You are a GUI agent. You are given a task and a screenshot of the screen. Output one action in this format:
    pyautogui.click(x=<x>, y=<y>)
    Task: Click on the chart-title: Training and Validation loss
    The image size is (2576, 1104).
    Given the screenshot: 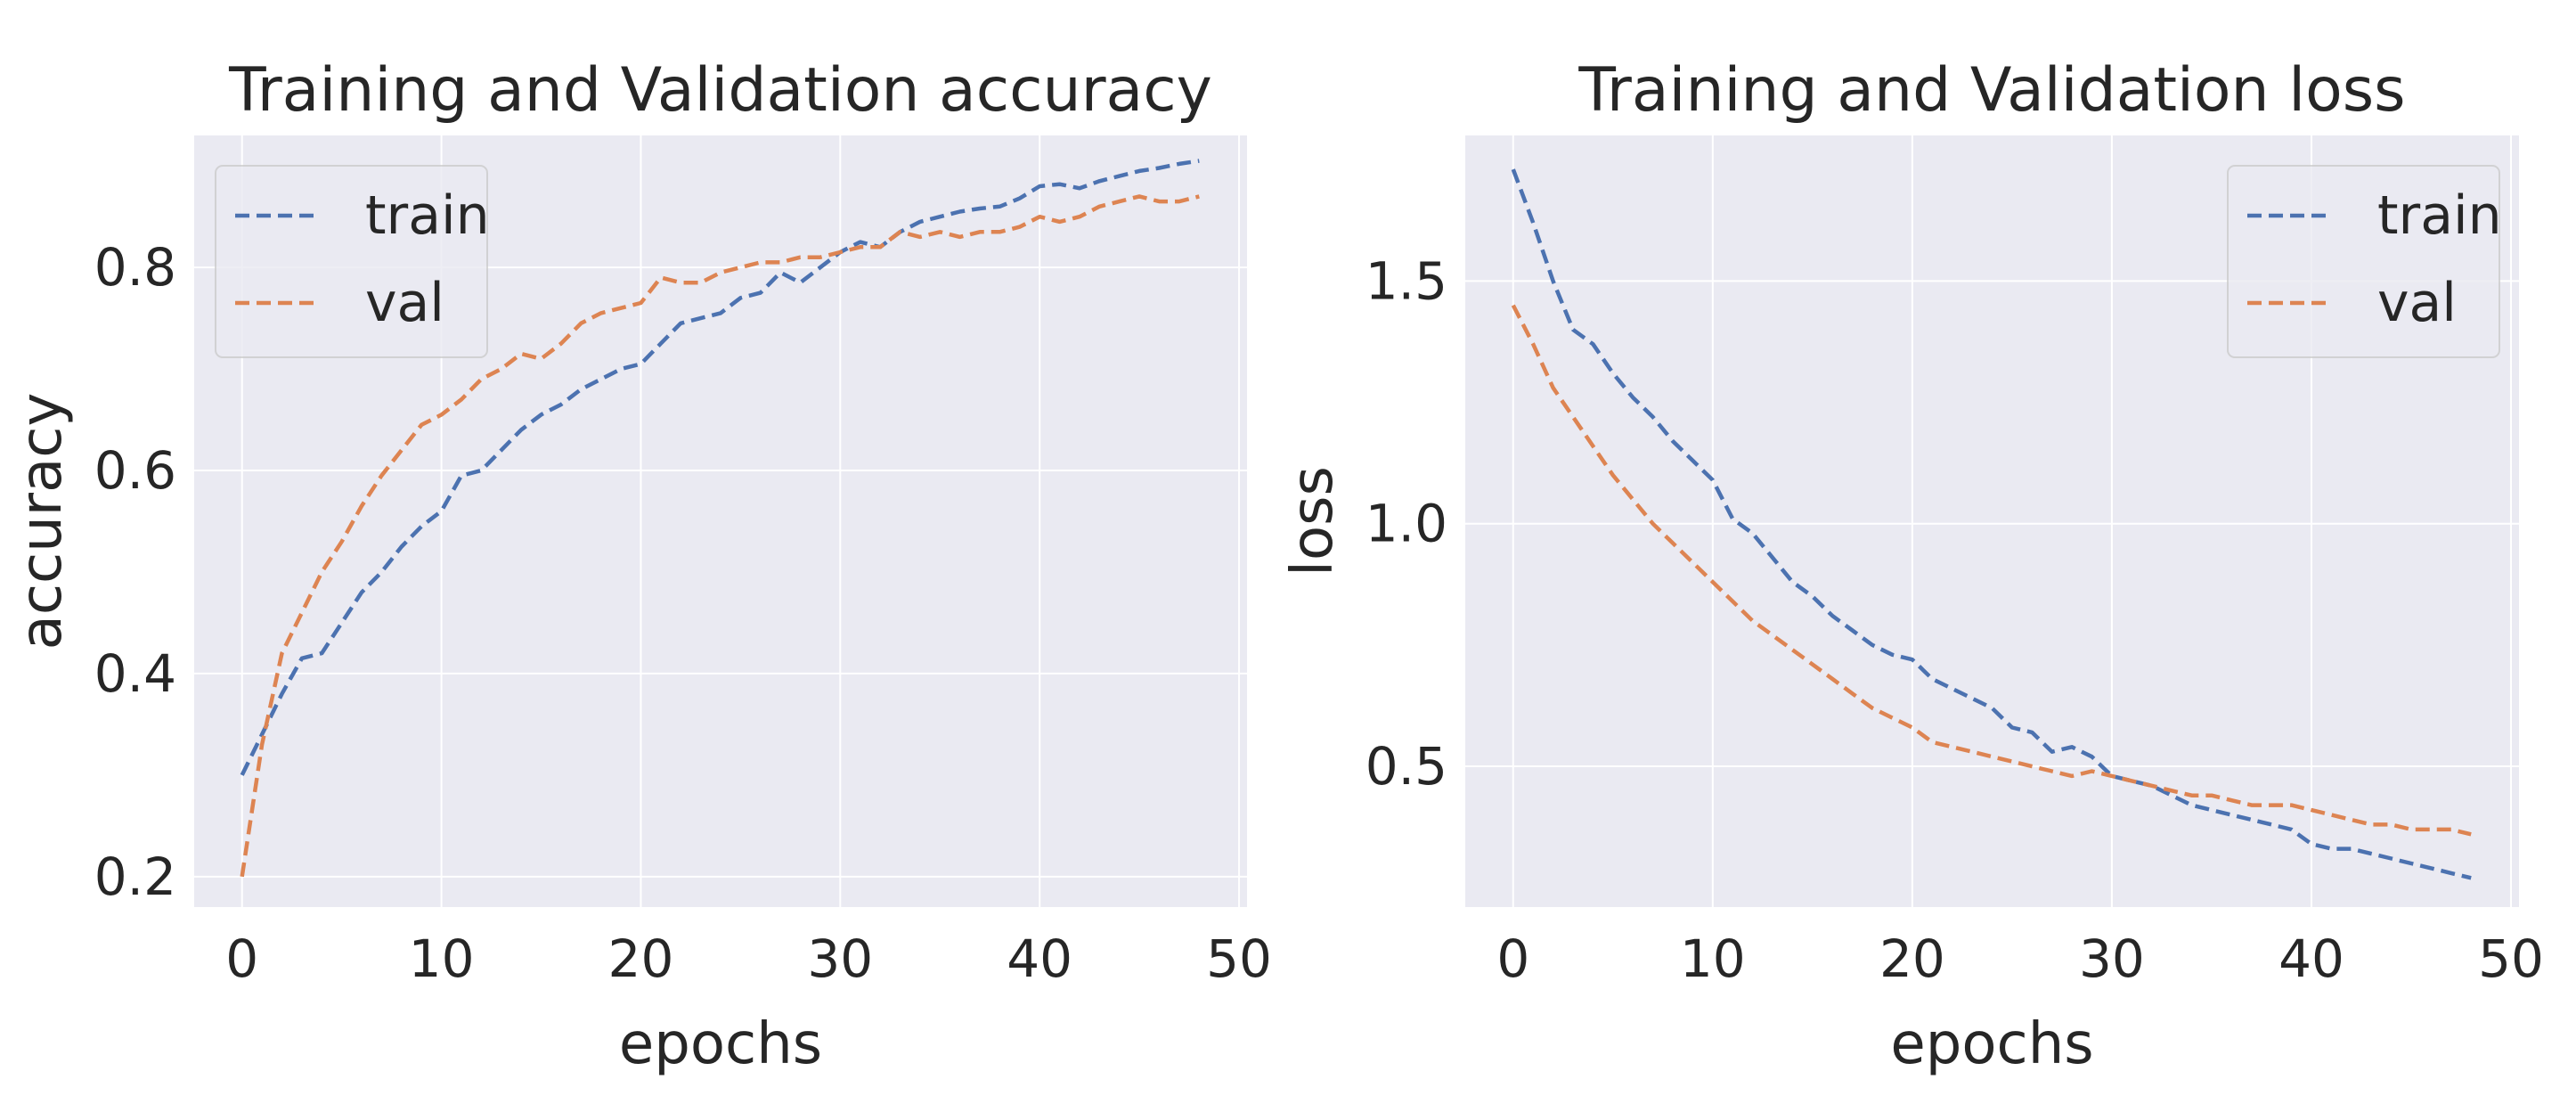 What is the action you would take?
    pyautogui.click(x=1991, y=90)
    